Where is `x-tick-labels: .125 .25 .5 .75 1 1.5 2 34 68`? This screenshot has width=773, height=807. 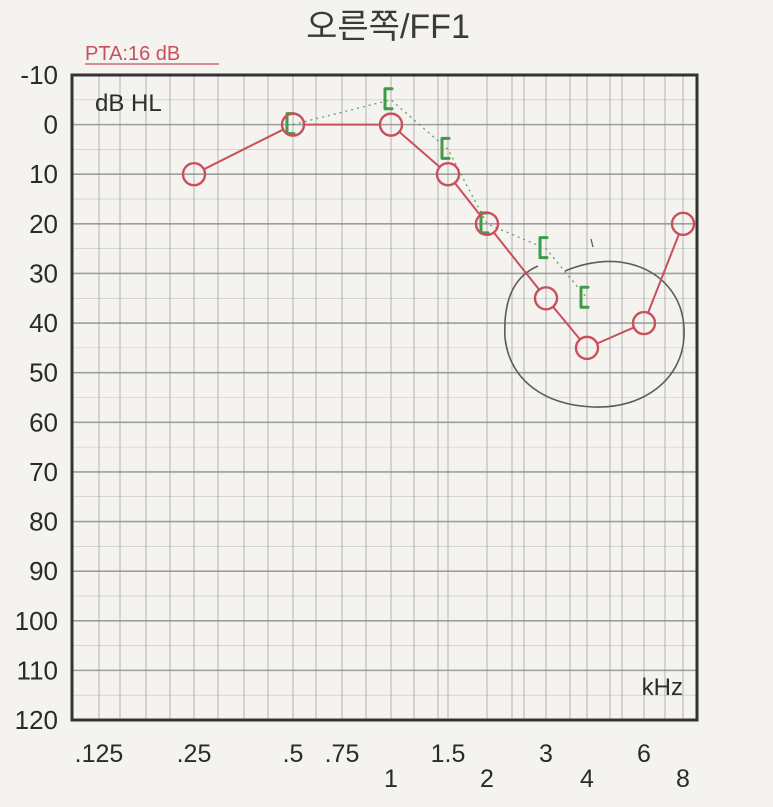
x-tick-labels: .125 .25 .5 .75 1 1.5 2 34 68 is located at coordinates (382, 766).